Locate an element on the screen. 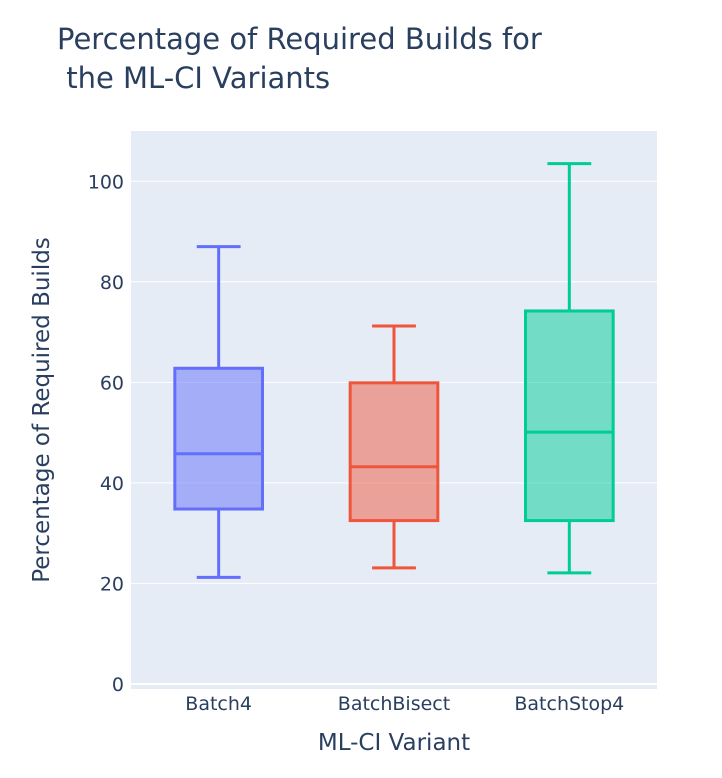 This screenshot has width=722, height=778. x-tick-label: Batch4 is located at coordinates (218, 704).